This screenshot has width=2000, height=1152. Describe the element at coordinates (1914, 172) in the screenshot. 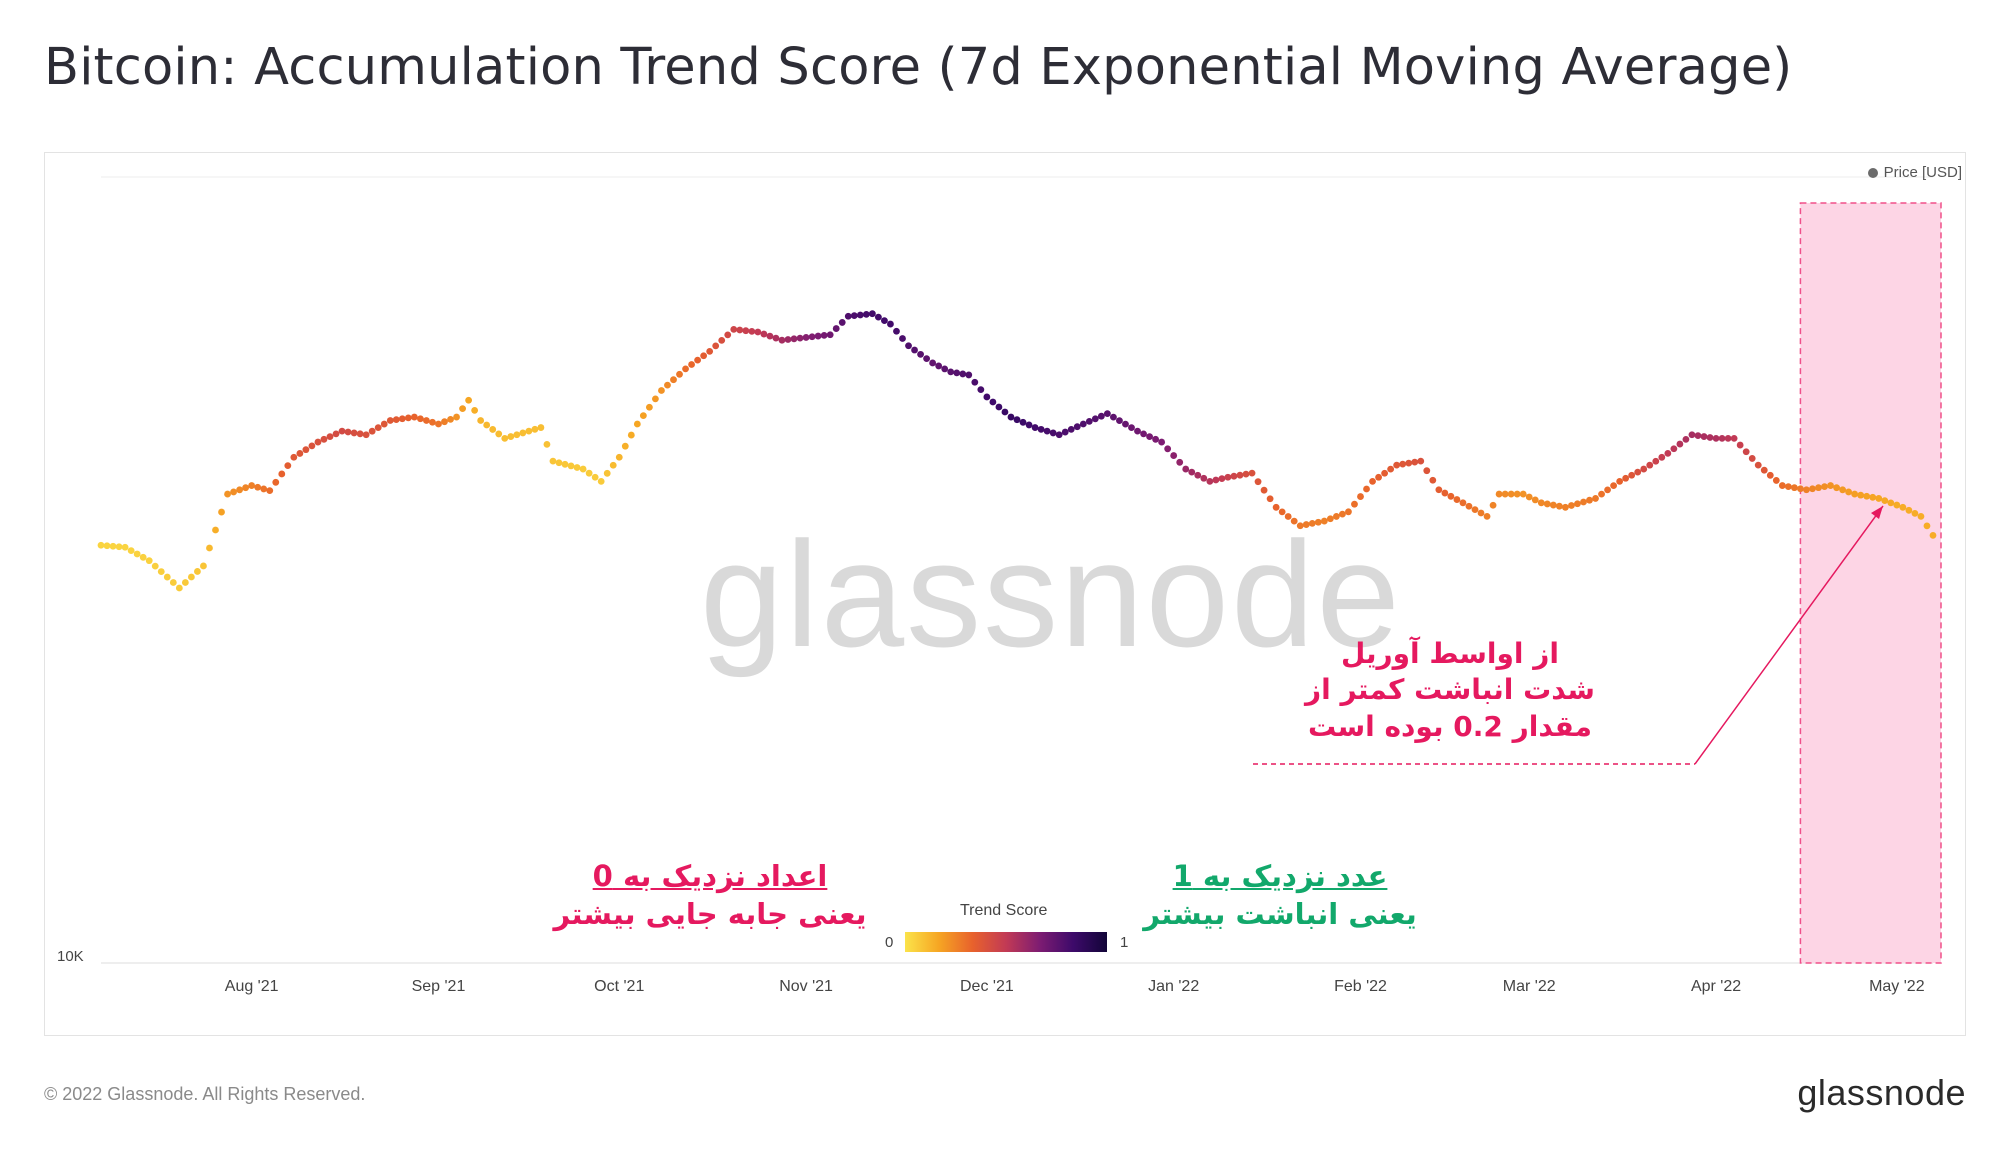

I see `legend: Price [USD]` at that location.